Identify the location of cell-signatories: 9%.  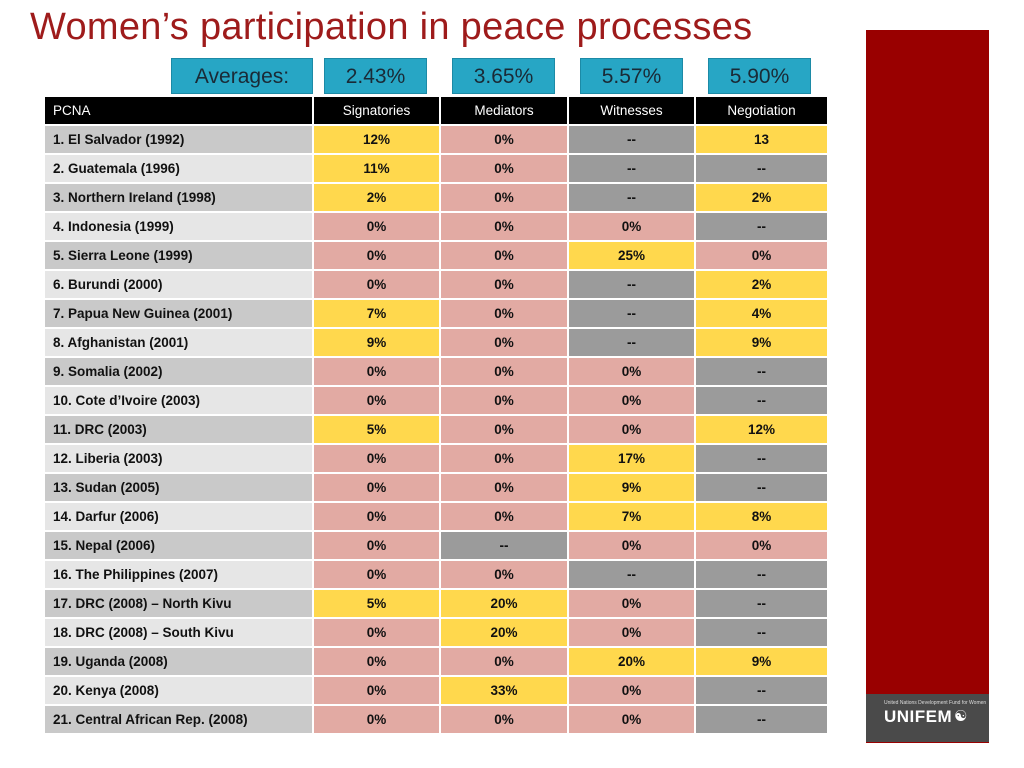
(376, 342).